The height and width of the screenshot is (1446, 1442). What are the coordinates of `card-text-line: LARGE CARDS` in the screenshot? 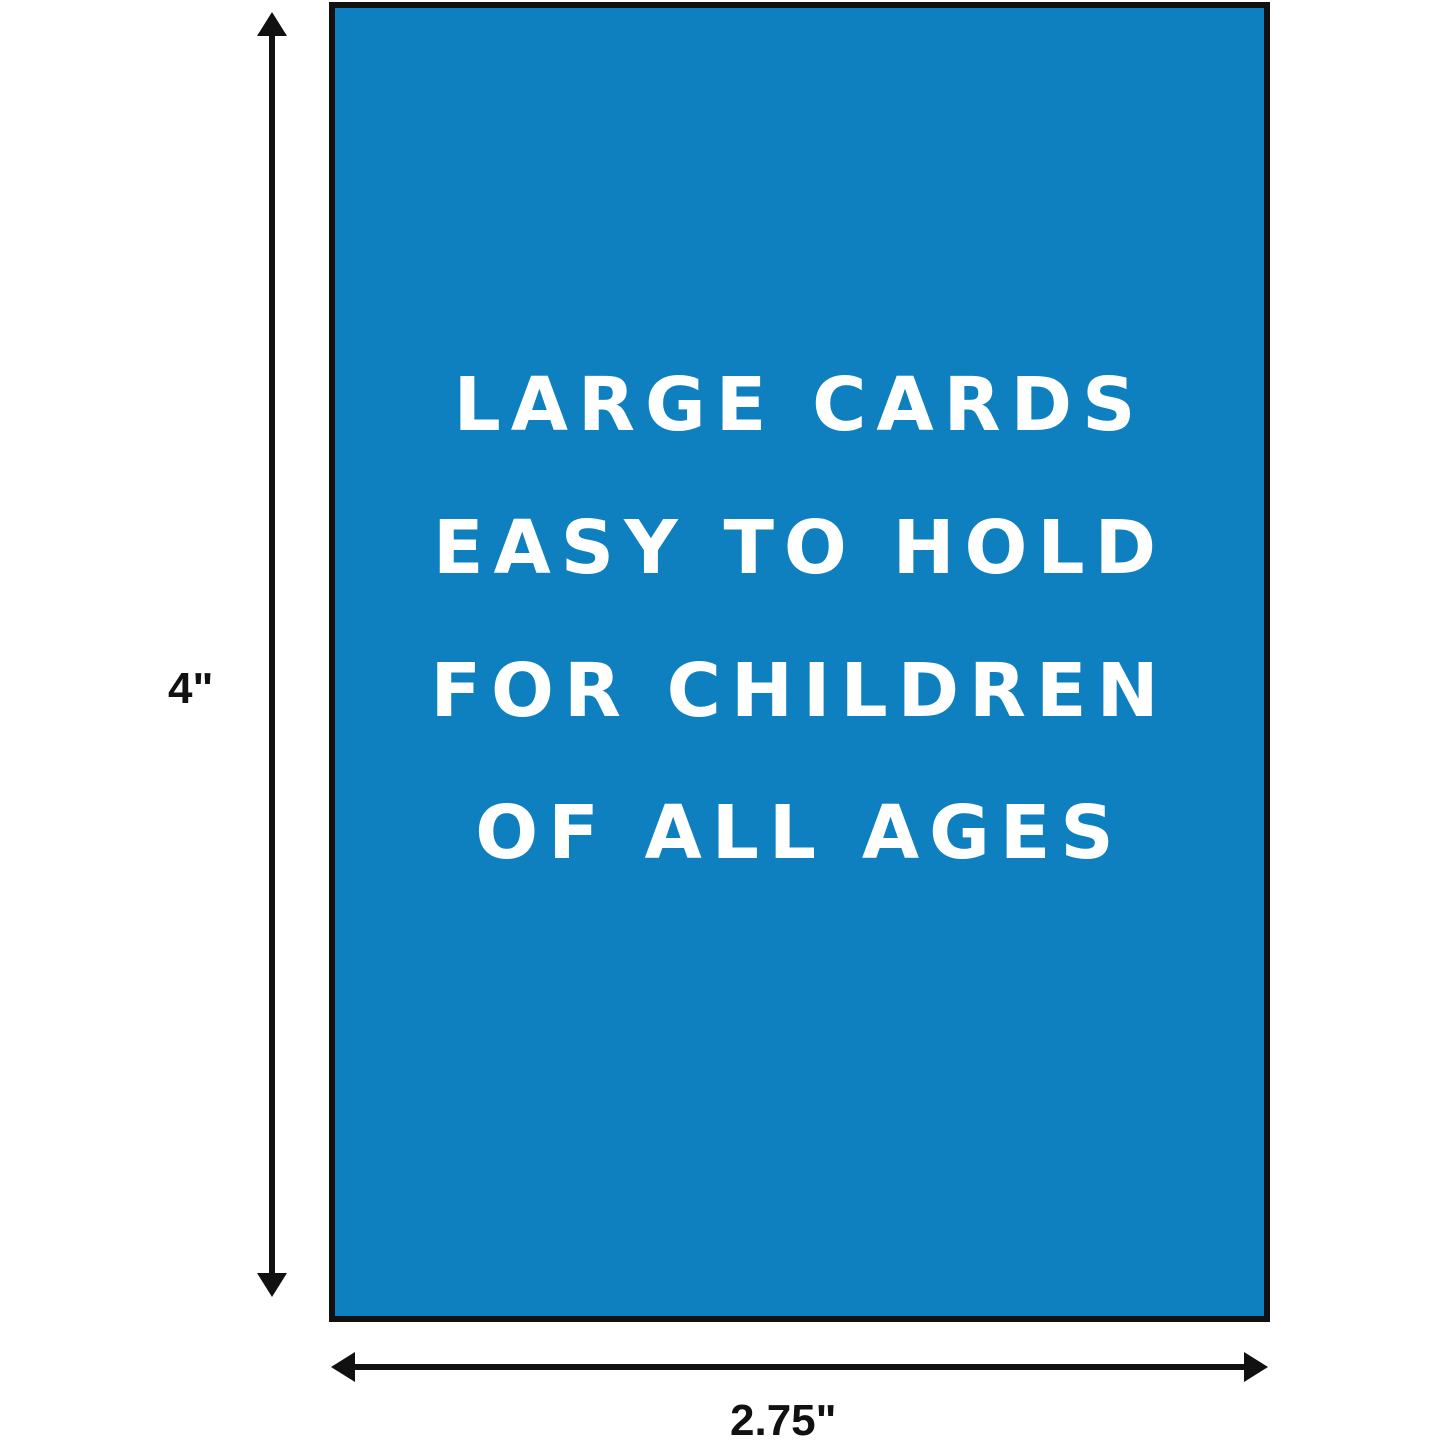 It's located at (799, 405).